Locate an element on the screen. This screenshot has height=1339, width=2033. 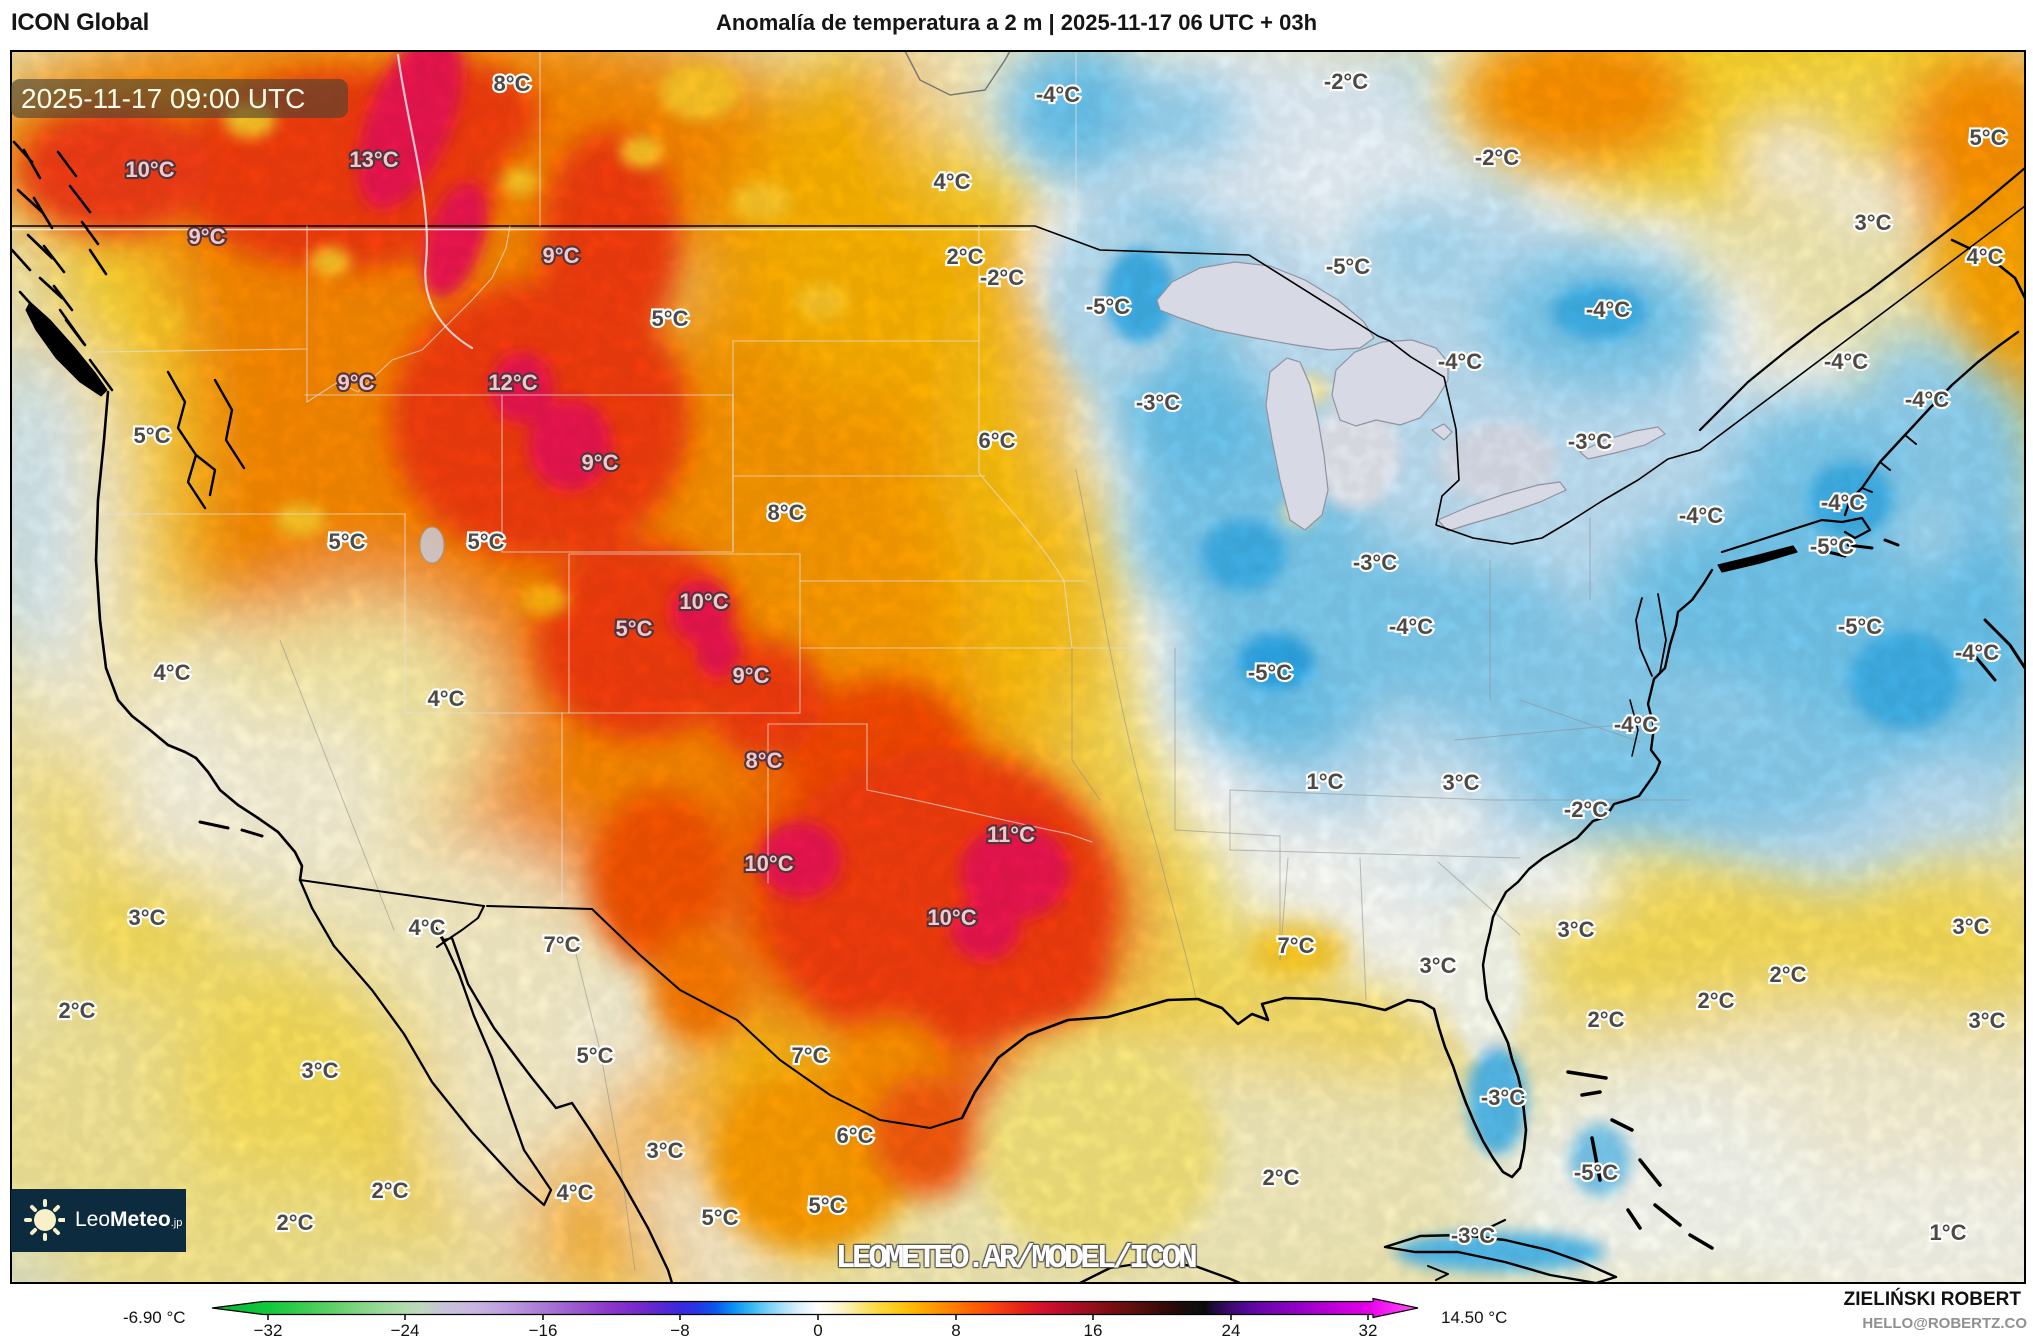
svg-text: 11°C is located at coordinates (1011, 834).